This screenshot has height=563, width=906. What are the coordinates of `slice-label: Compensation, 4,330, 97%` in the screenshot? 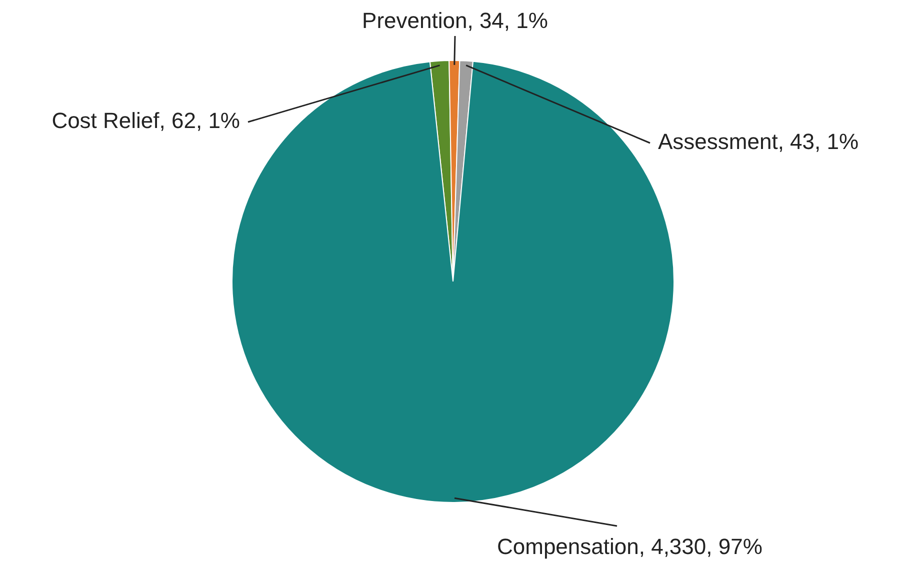 It's located at (629, 547).